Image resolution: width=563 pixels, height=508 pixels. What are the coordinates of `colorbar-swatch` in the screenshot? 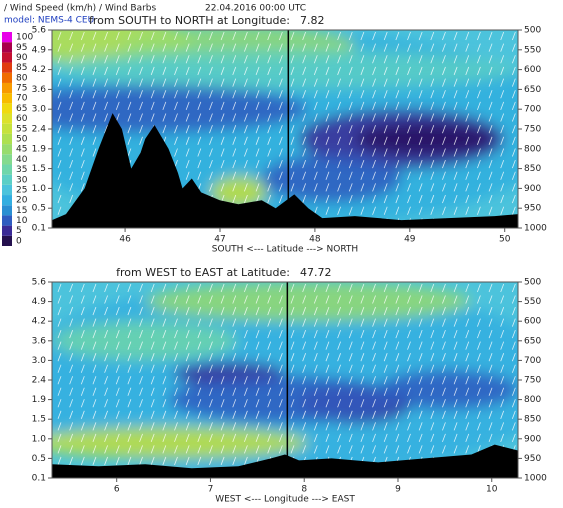 It's located at (7, 210).